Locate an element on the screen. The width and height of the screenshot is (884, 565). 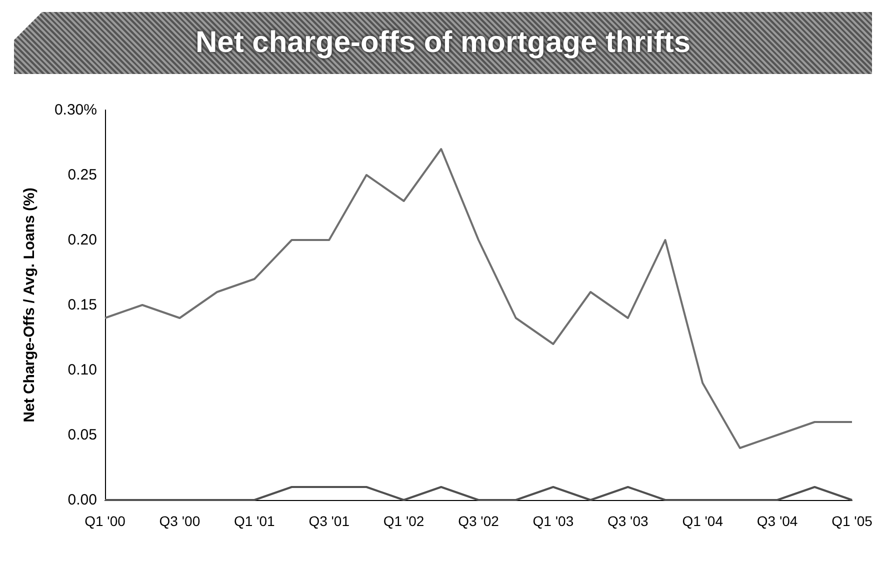
x-tick-label: Q3 '03 is located at coordinates (628, 521).